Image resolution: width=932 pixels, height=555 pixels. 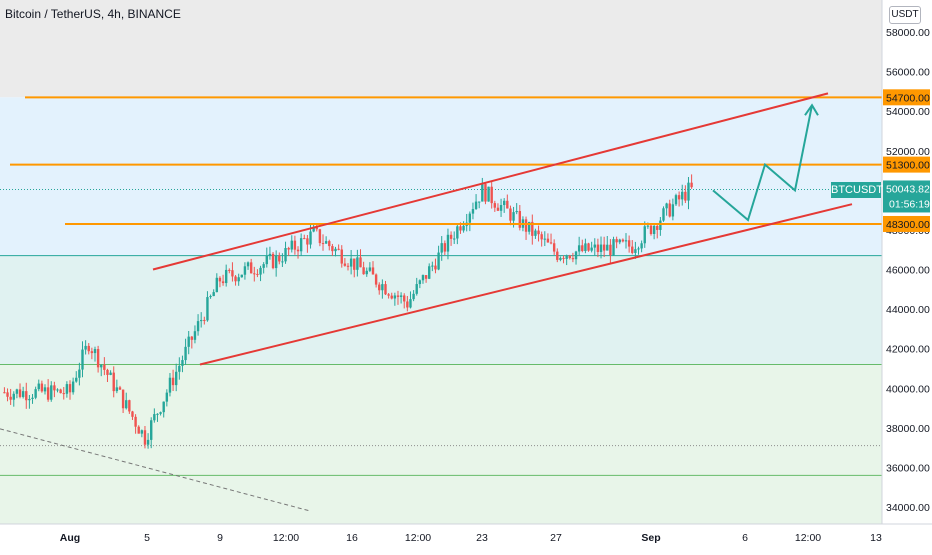 What do you see at coordinates (908, 225) in the screenshot?
I see `level-price-label: 48300.00` at bounding box center [908, 225].